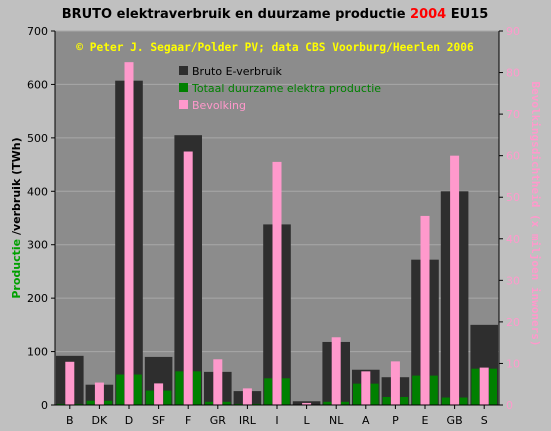 This screenshot has width=551, height=431. What do you see at coordinates (100, 420) in the screenshot?
I see `x-tick-label: DK` at bounding box center [100, 420].